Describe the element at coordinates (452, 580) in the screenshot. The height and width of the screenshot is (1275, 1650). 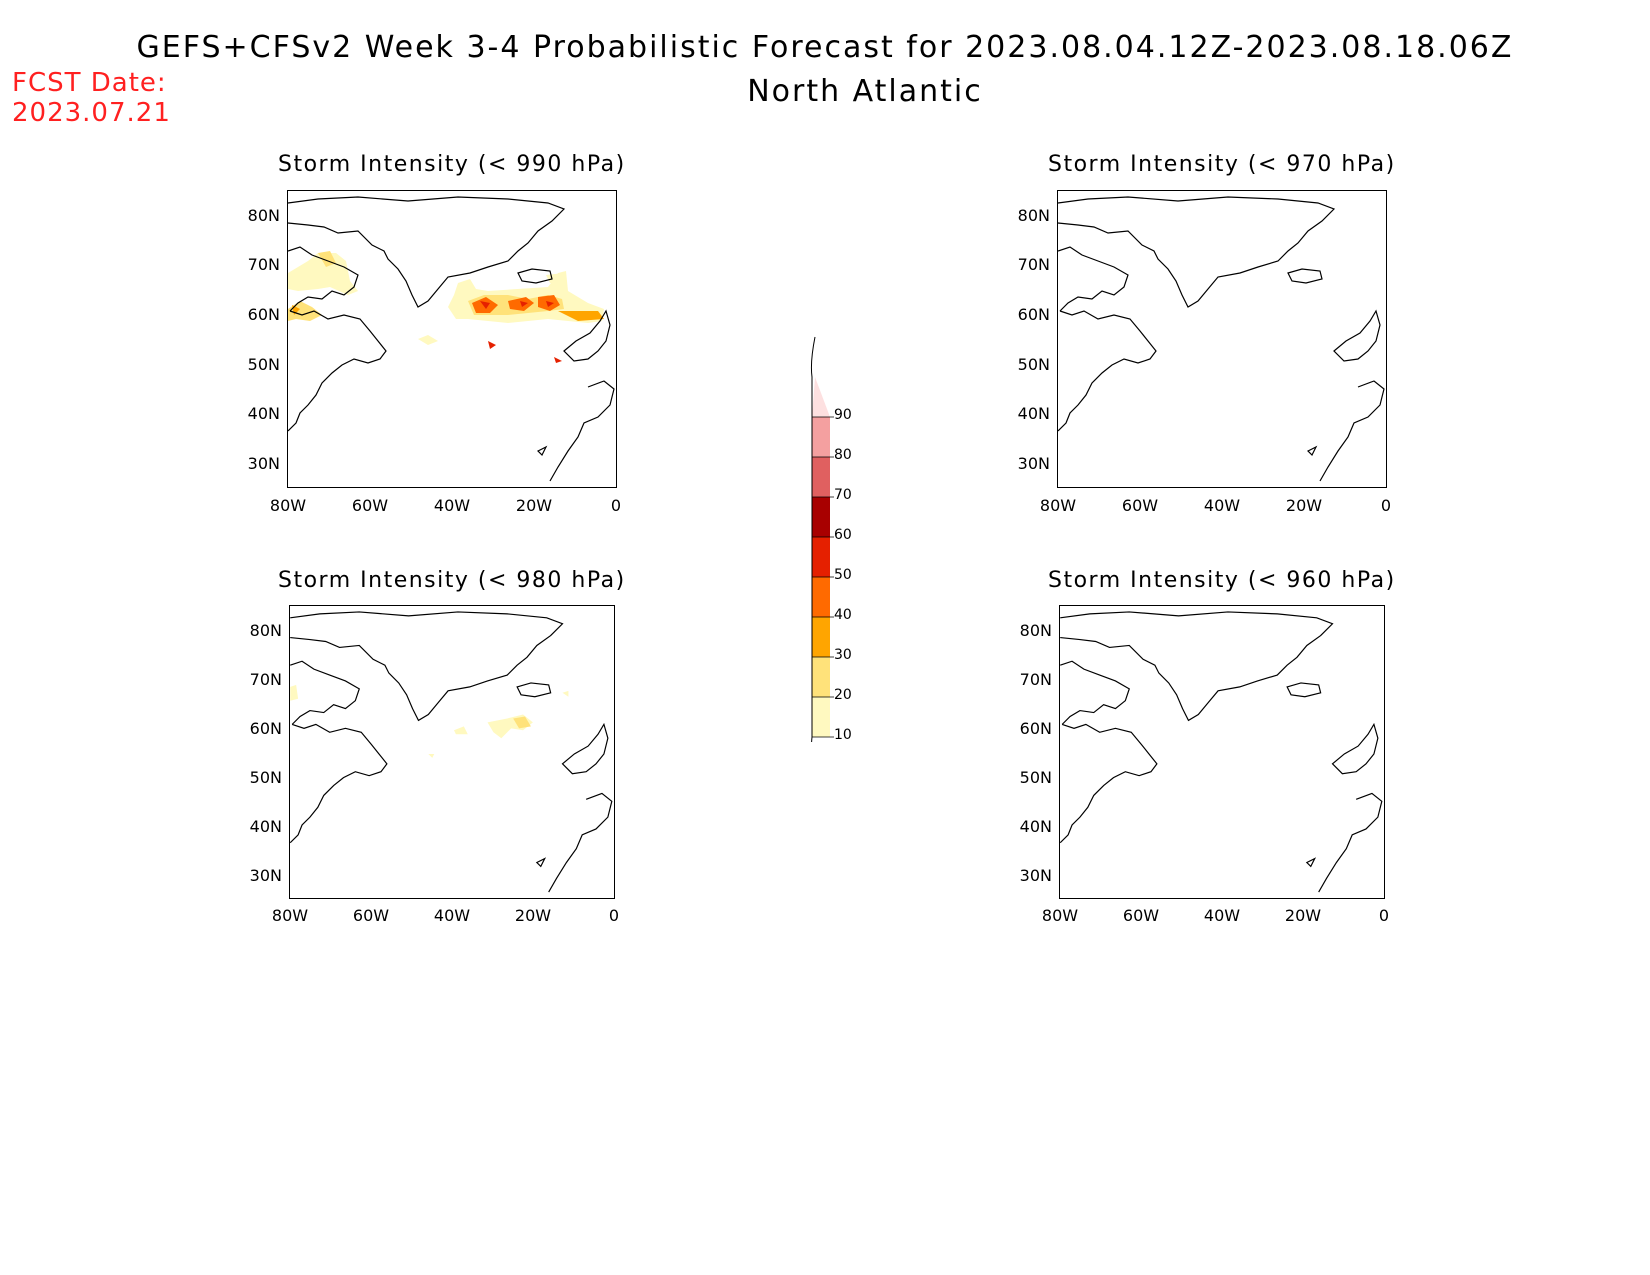
I see `panel-title-980: Storm Intensity (< 980 hPa)` at that location.